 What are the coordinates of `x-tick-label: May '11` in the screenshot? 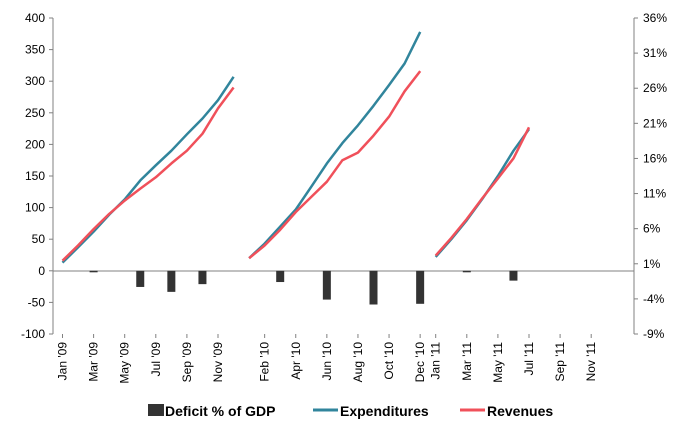 It's located at (498, 362).